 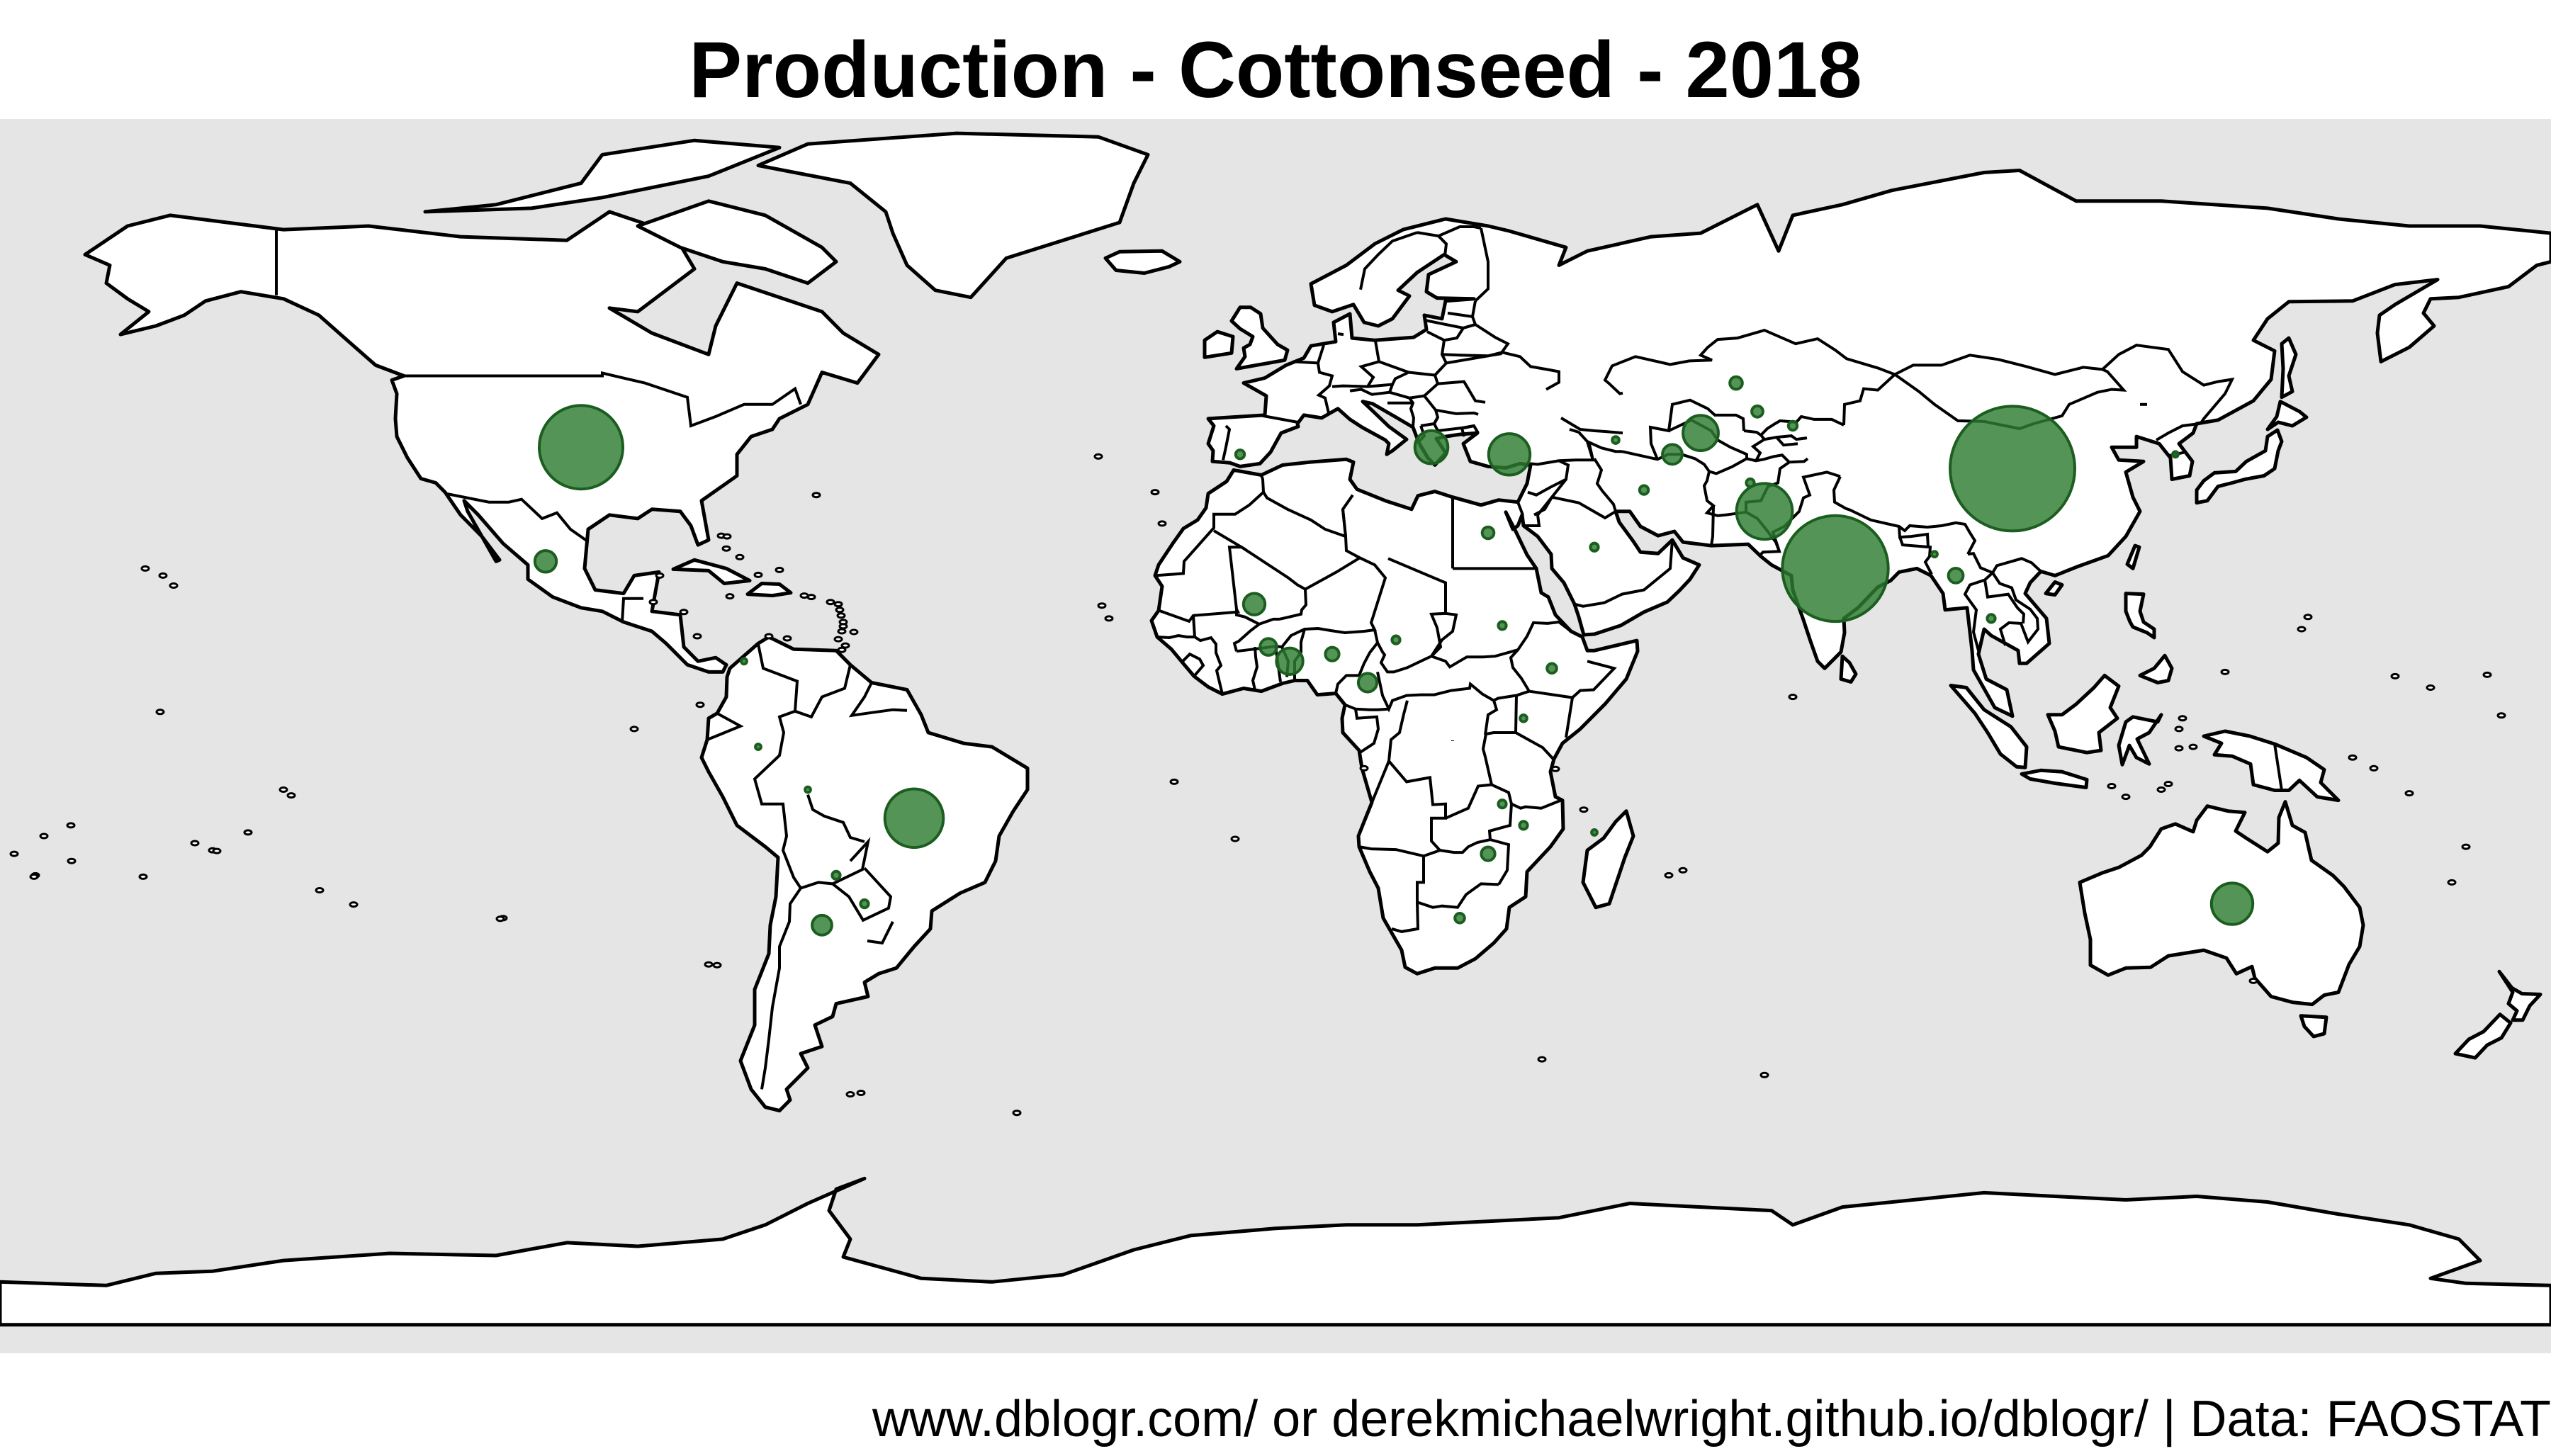 I want to click on landmass-mindanao, so click(x=2156, y=668).